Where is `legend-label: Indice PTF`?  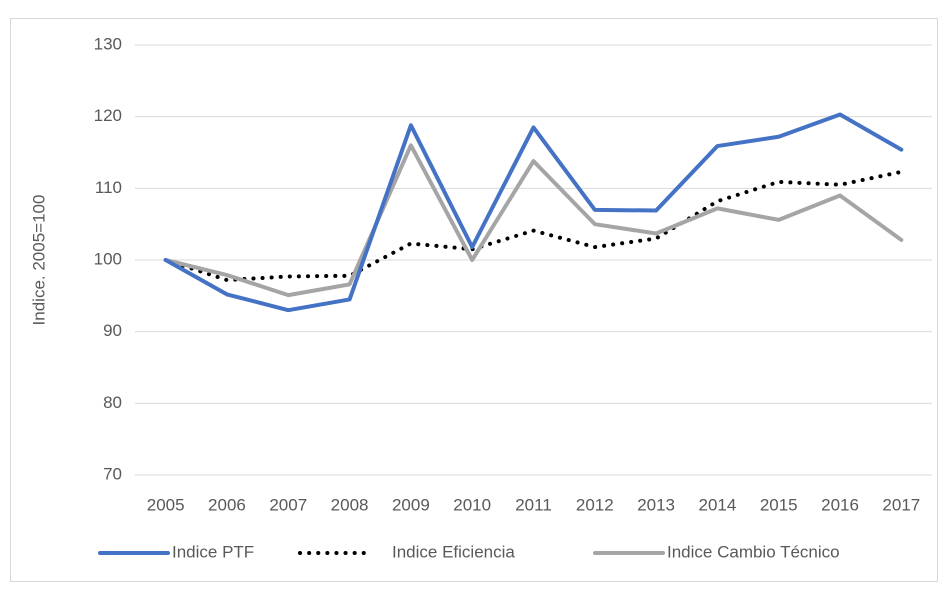 legend-label: Indice PTF is located at coordinates (213, 551).